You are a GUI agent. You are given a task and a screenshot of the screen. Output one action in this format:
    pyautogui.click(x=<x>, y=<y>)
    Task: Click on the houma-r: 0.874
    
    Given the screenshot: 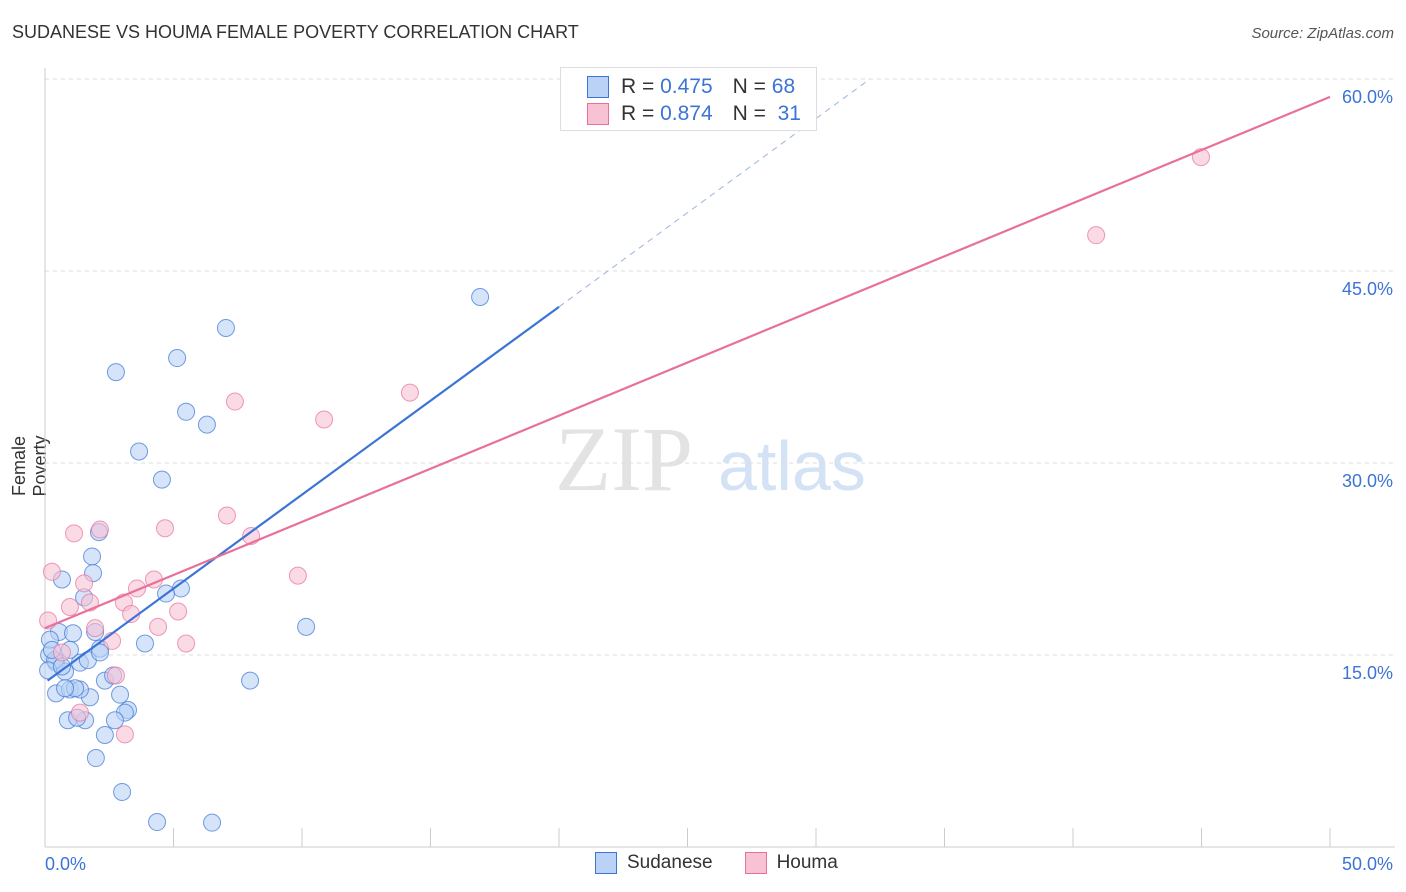 What is the action you would take?
    pyautogui.click(x=686, y=113)
    